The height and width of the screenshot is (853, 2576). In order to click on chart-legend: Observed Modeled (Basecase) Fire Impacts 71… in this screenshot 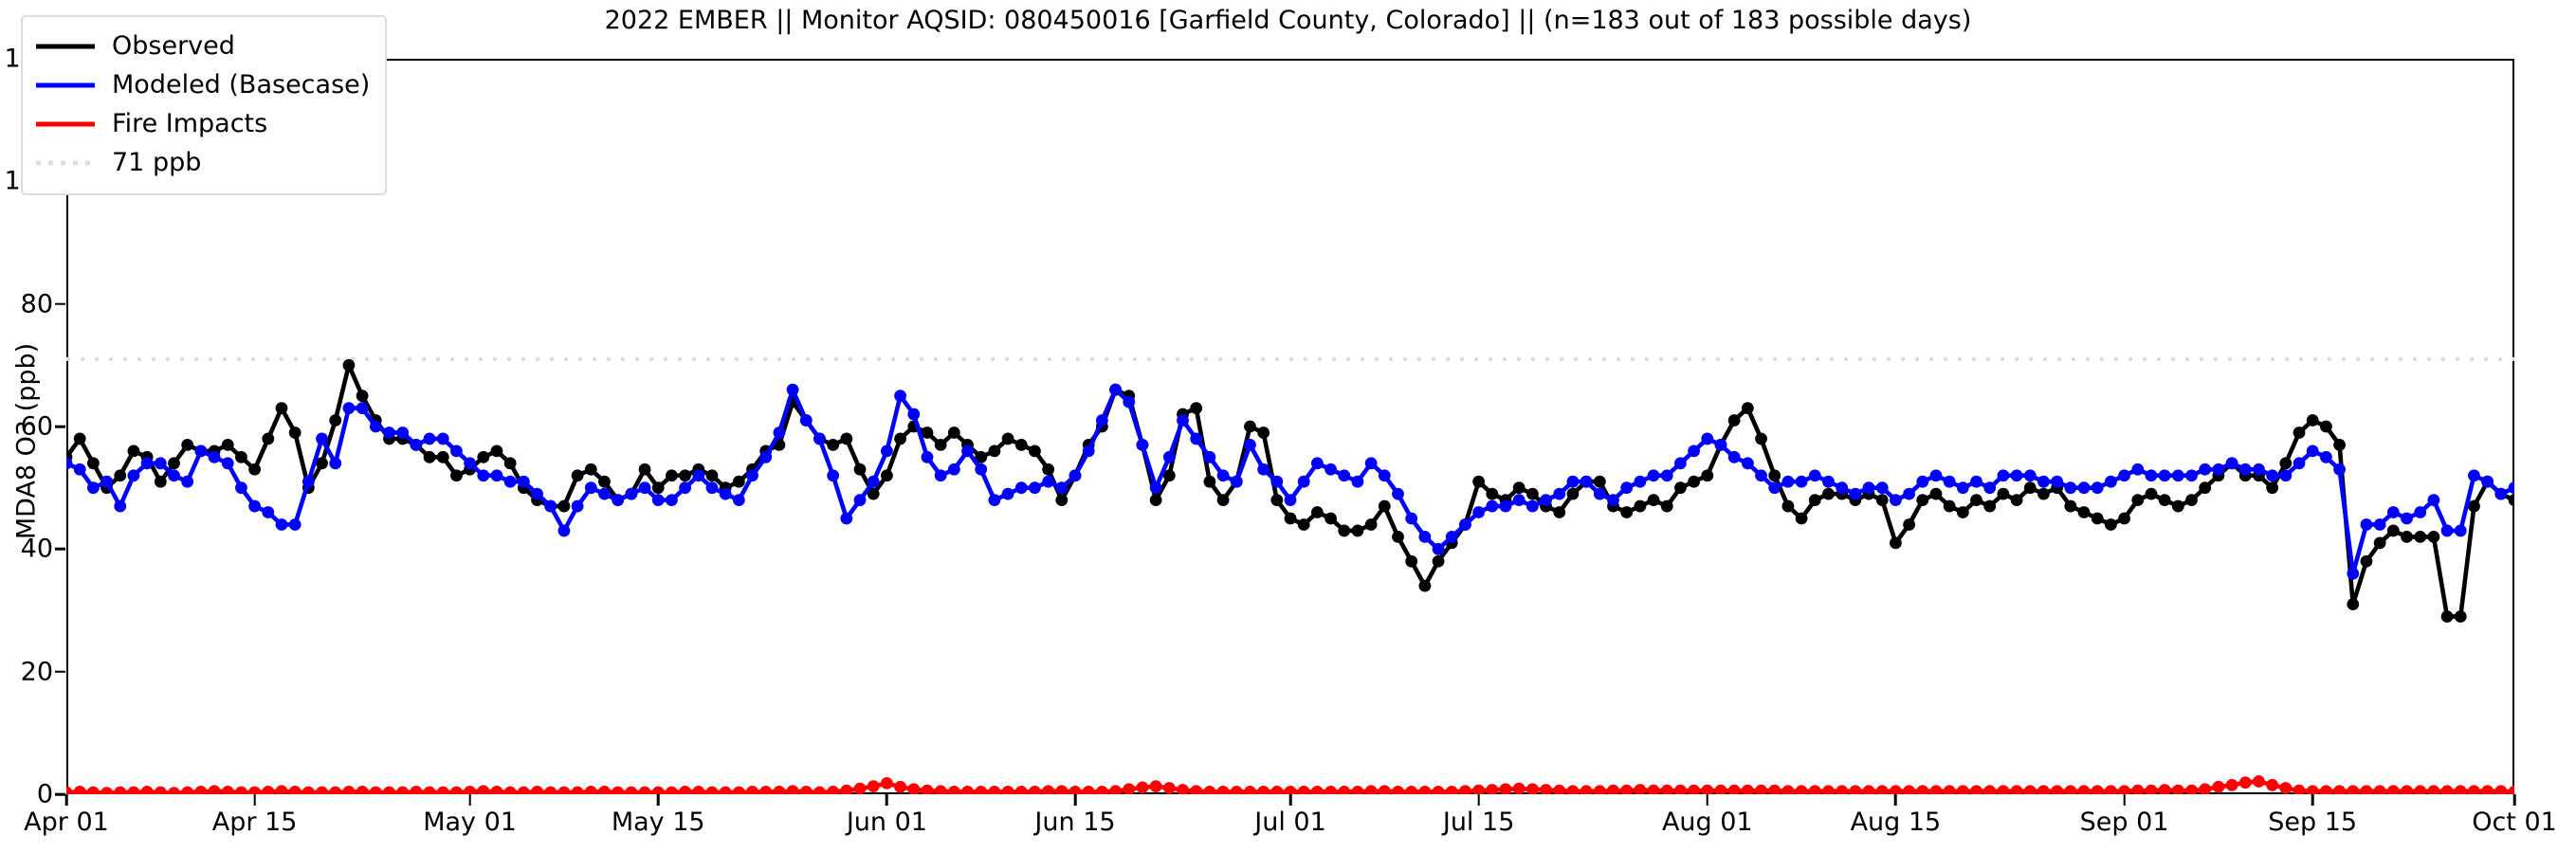, I will do `click(204, 105)`.